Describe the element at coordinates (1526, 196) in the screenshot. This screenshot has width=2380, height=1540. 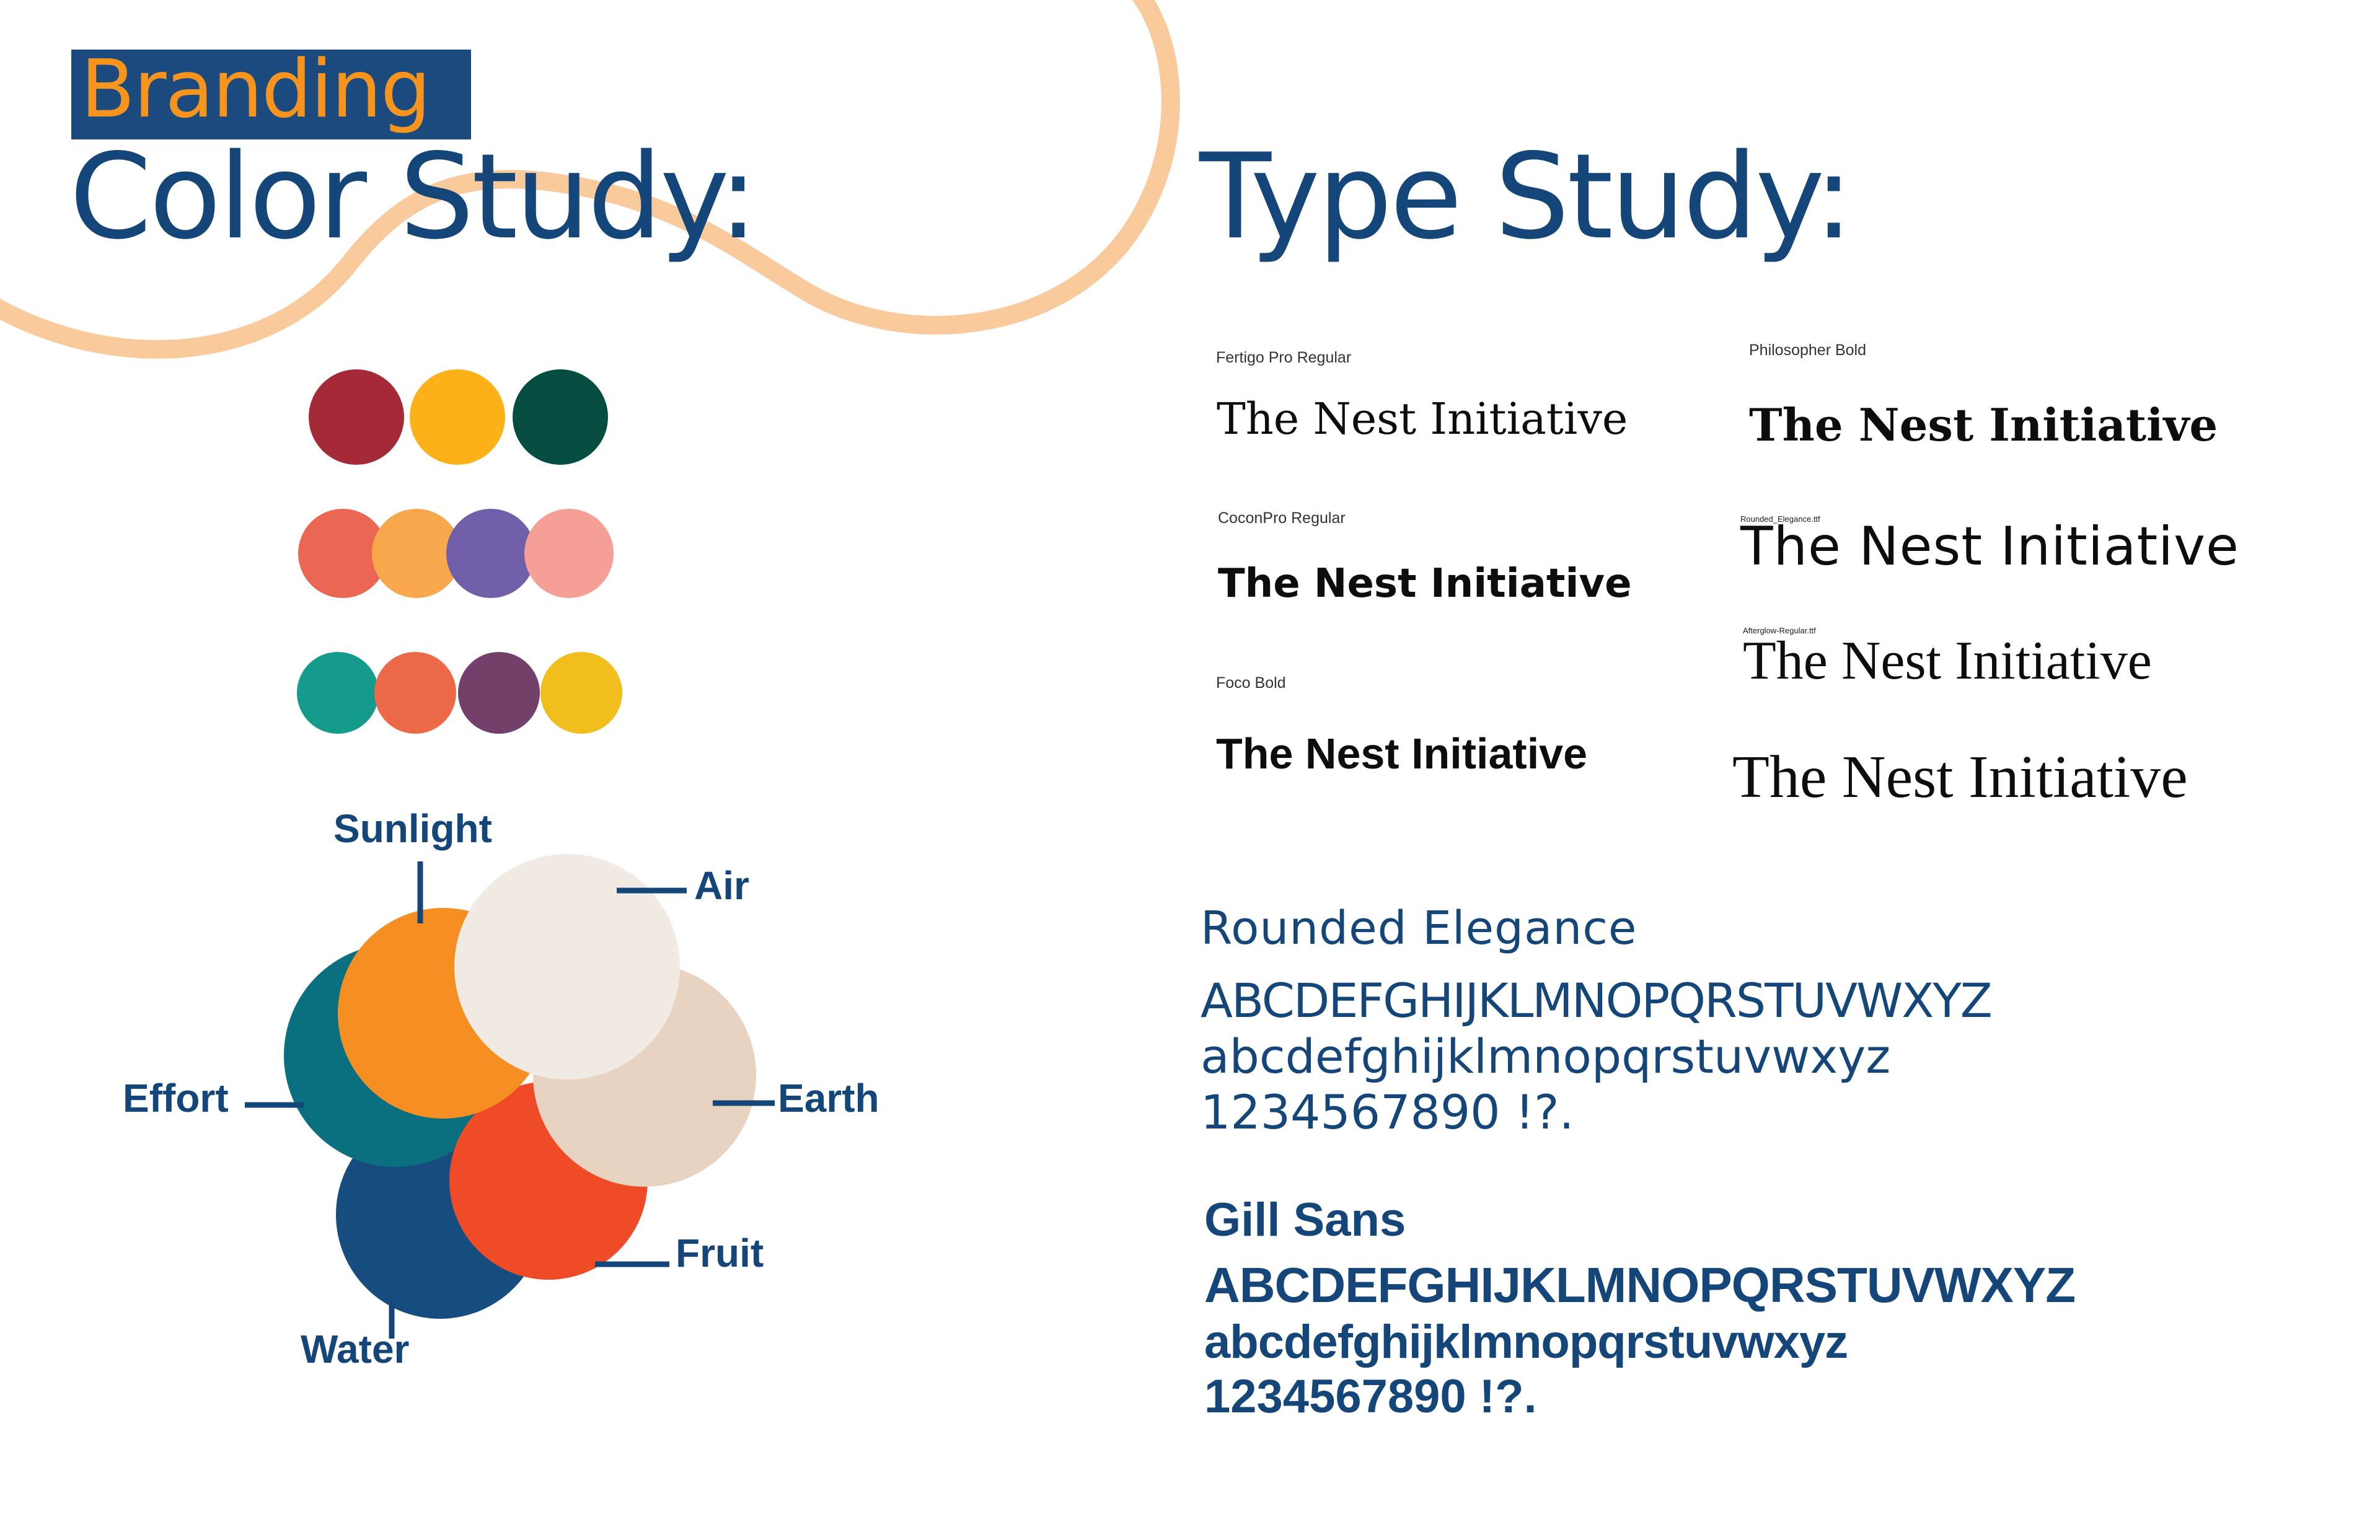
I see `type-study-title: Type Study:` at that location.